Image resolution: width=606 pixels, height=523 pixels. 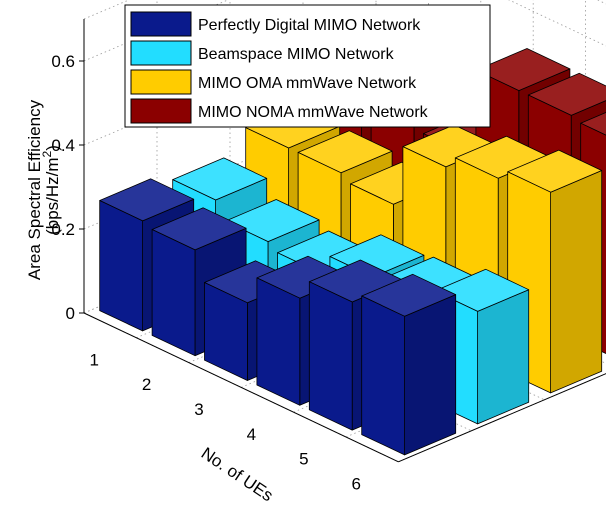 What do you see at coordinates (307, 83) in the screenshot?
I see `legend-label: MIMO OMA mmWave Network` at bounding box center [307, 83].